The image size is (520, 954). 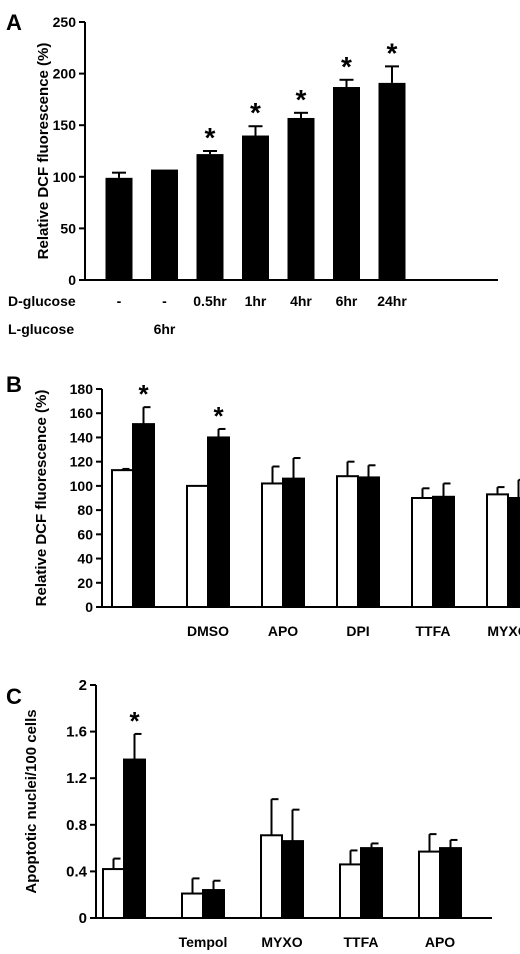 I want to click on panel-c-category-label: TTFA, so click(x=361, y=942).